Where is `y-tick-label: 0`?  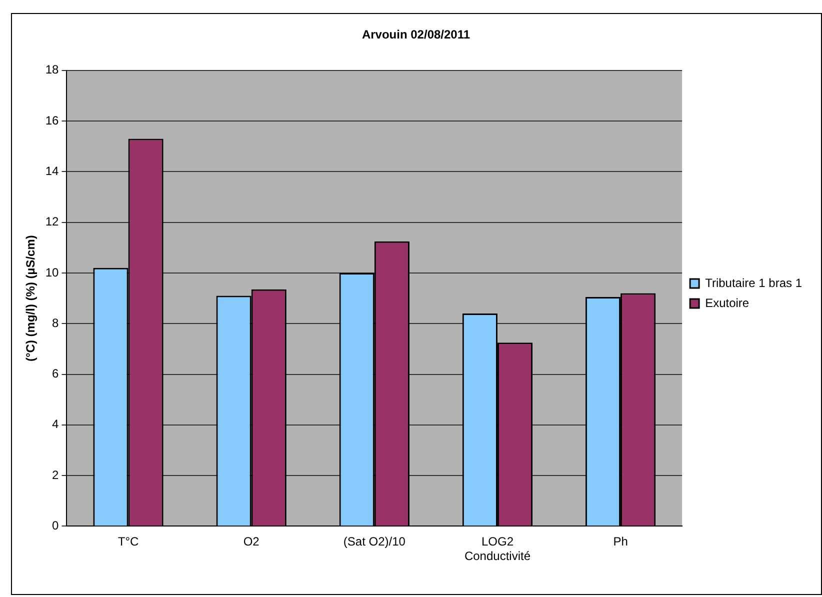 y-tick-label: 0 is located at coordinates (56, 525).